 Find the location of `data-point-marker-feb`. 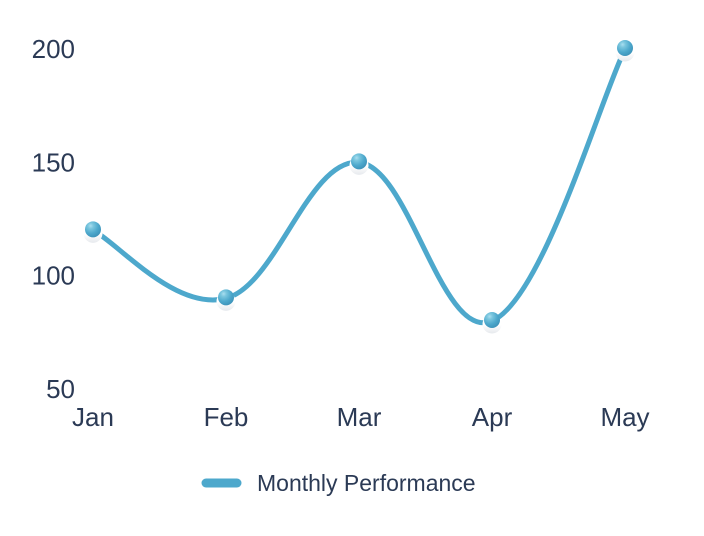

data-point-marker-feb is located at coordinates (226, 300).